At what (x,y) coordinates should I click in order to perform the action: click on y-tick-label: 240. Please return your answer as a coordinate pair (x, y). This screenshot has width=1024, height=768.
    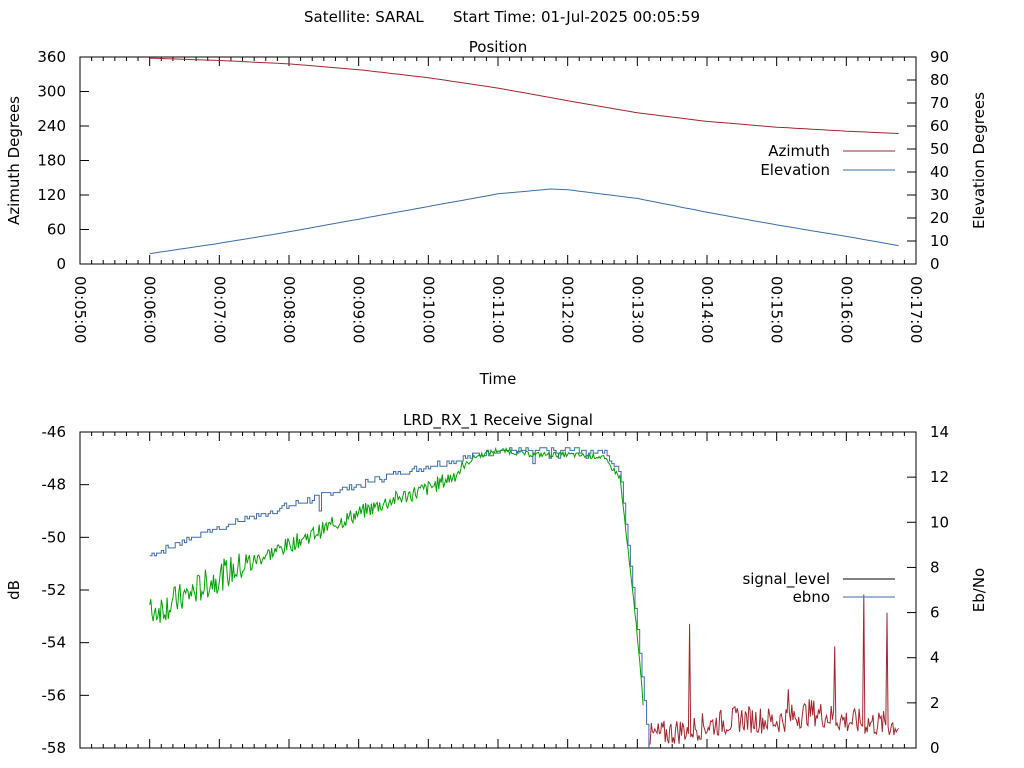
    Looking at the image, I should click on (51, 126).